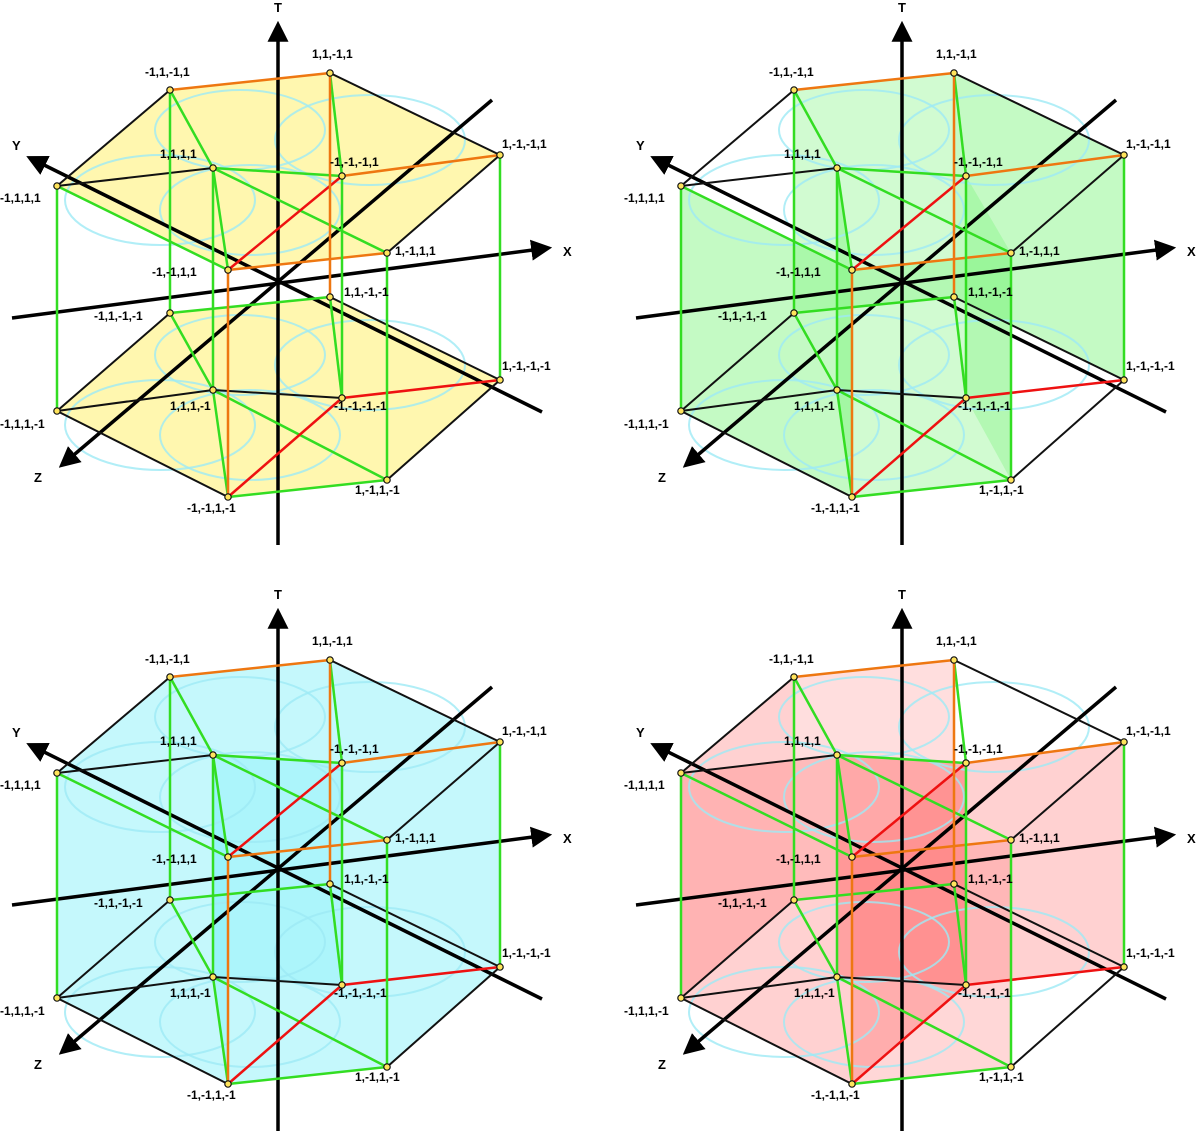 The width and height of the screenshot is (1200, 1131). Describe the element at coordinates (889, 872) in the screenshot. I see `circle-arc-group` at that location.